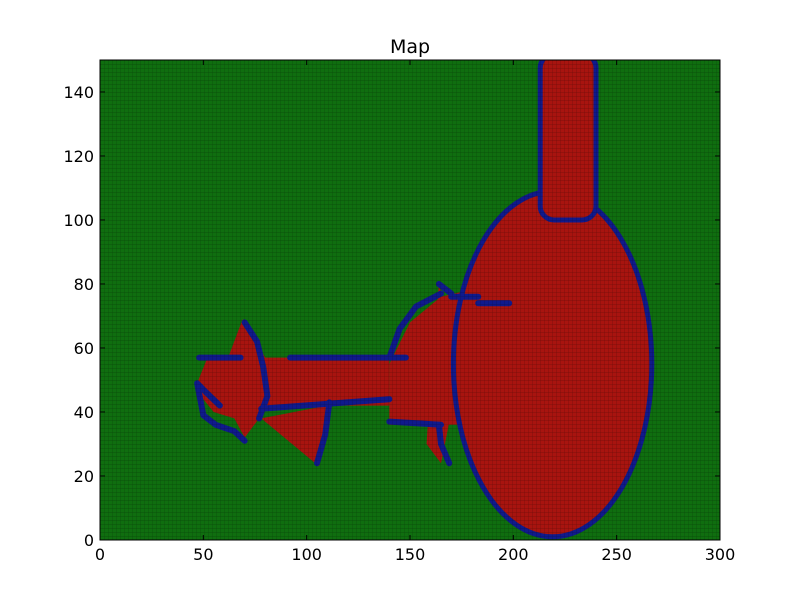  Describe the element at coordinates (720, 554) in the screenshot. I see `x-tick-label: 300` at that location.